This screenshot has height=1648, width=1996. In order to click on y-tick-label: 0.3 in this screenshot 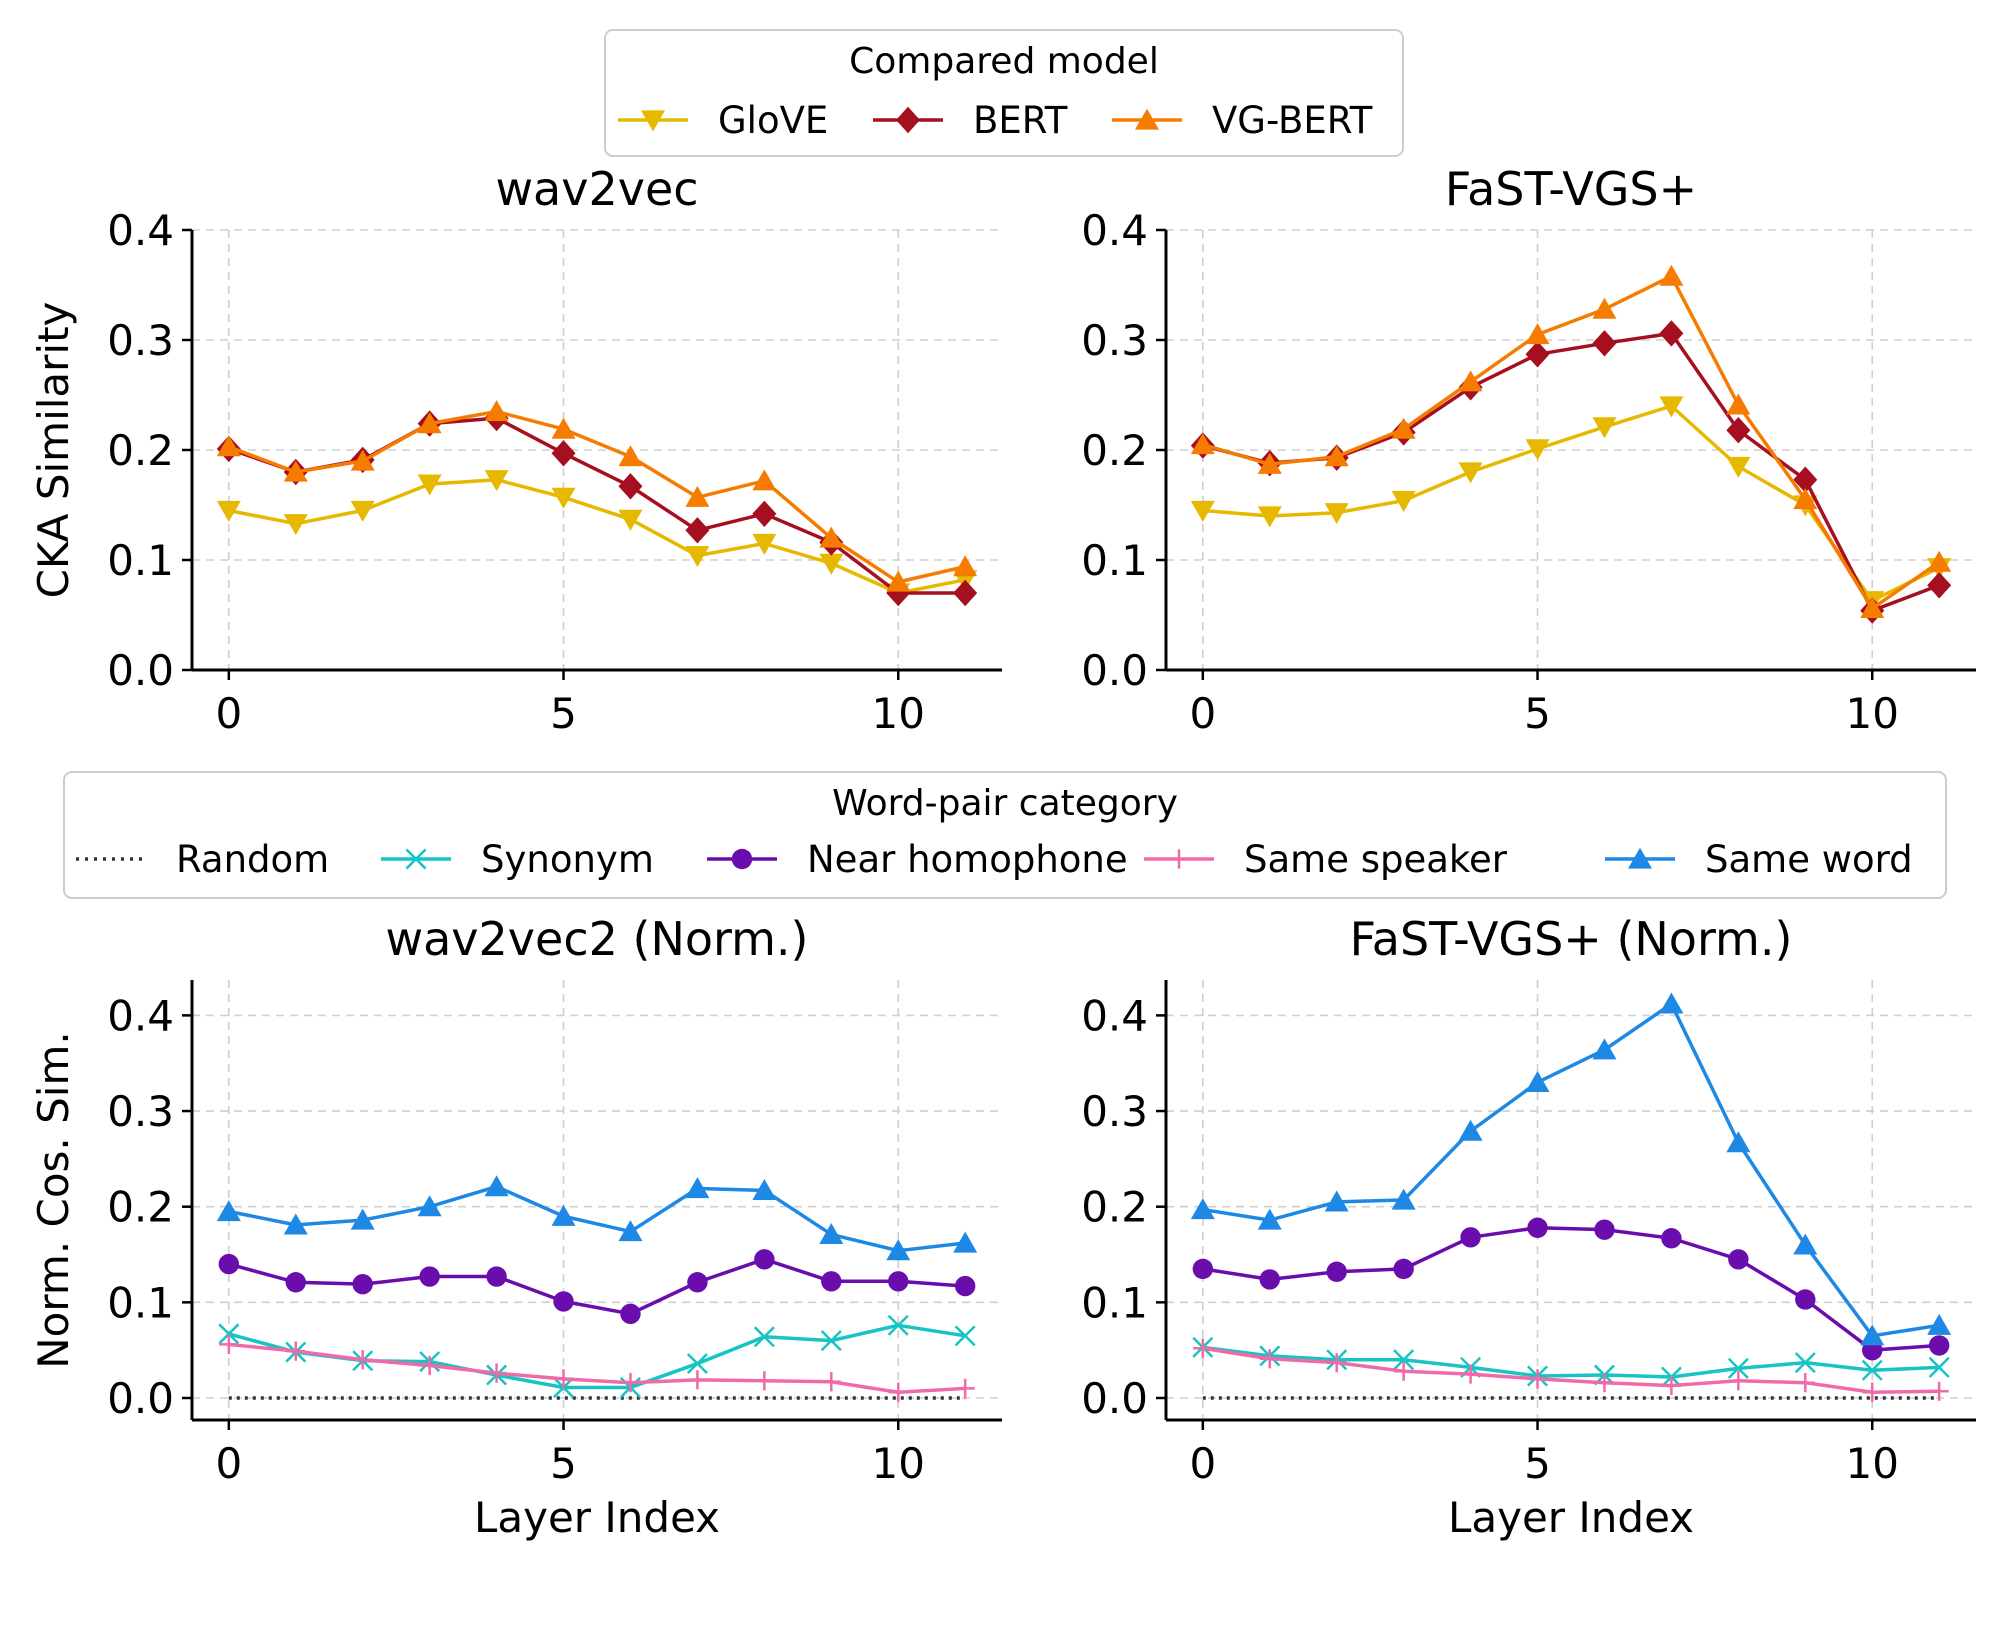, I will do `click(140, 340)`.